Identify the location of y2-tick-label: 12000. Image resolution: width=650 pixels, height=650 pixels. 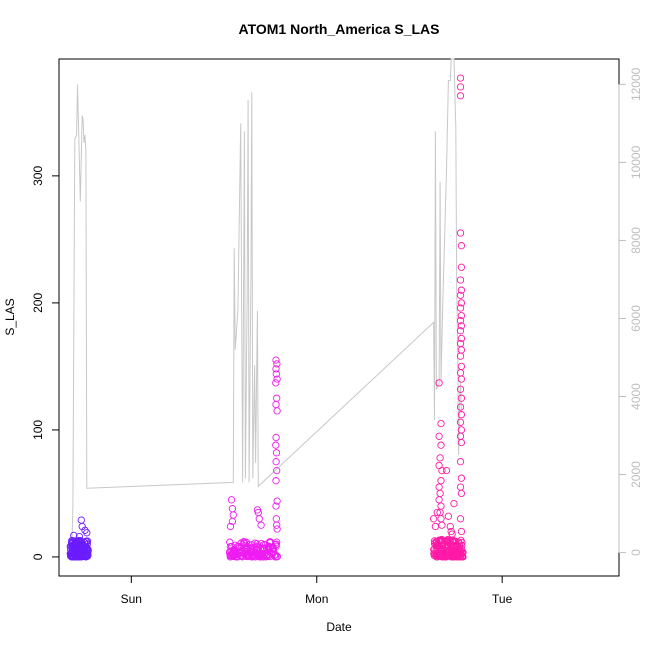
(636, 84).